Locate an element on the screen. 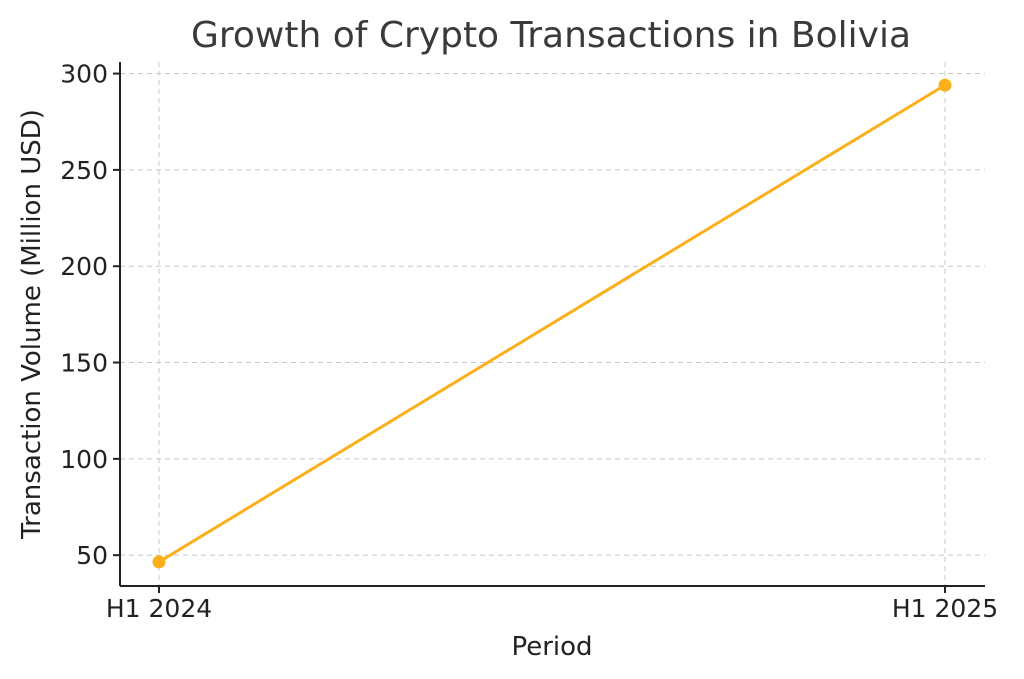 The height and width of the screenshot is (679, 1024). y-tick-label: 250 is located at coordinates (84, 170).